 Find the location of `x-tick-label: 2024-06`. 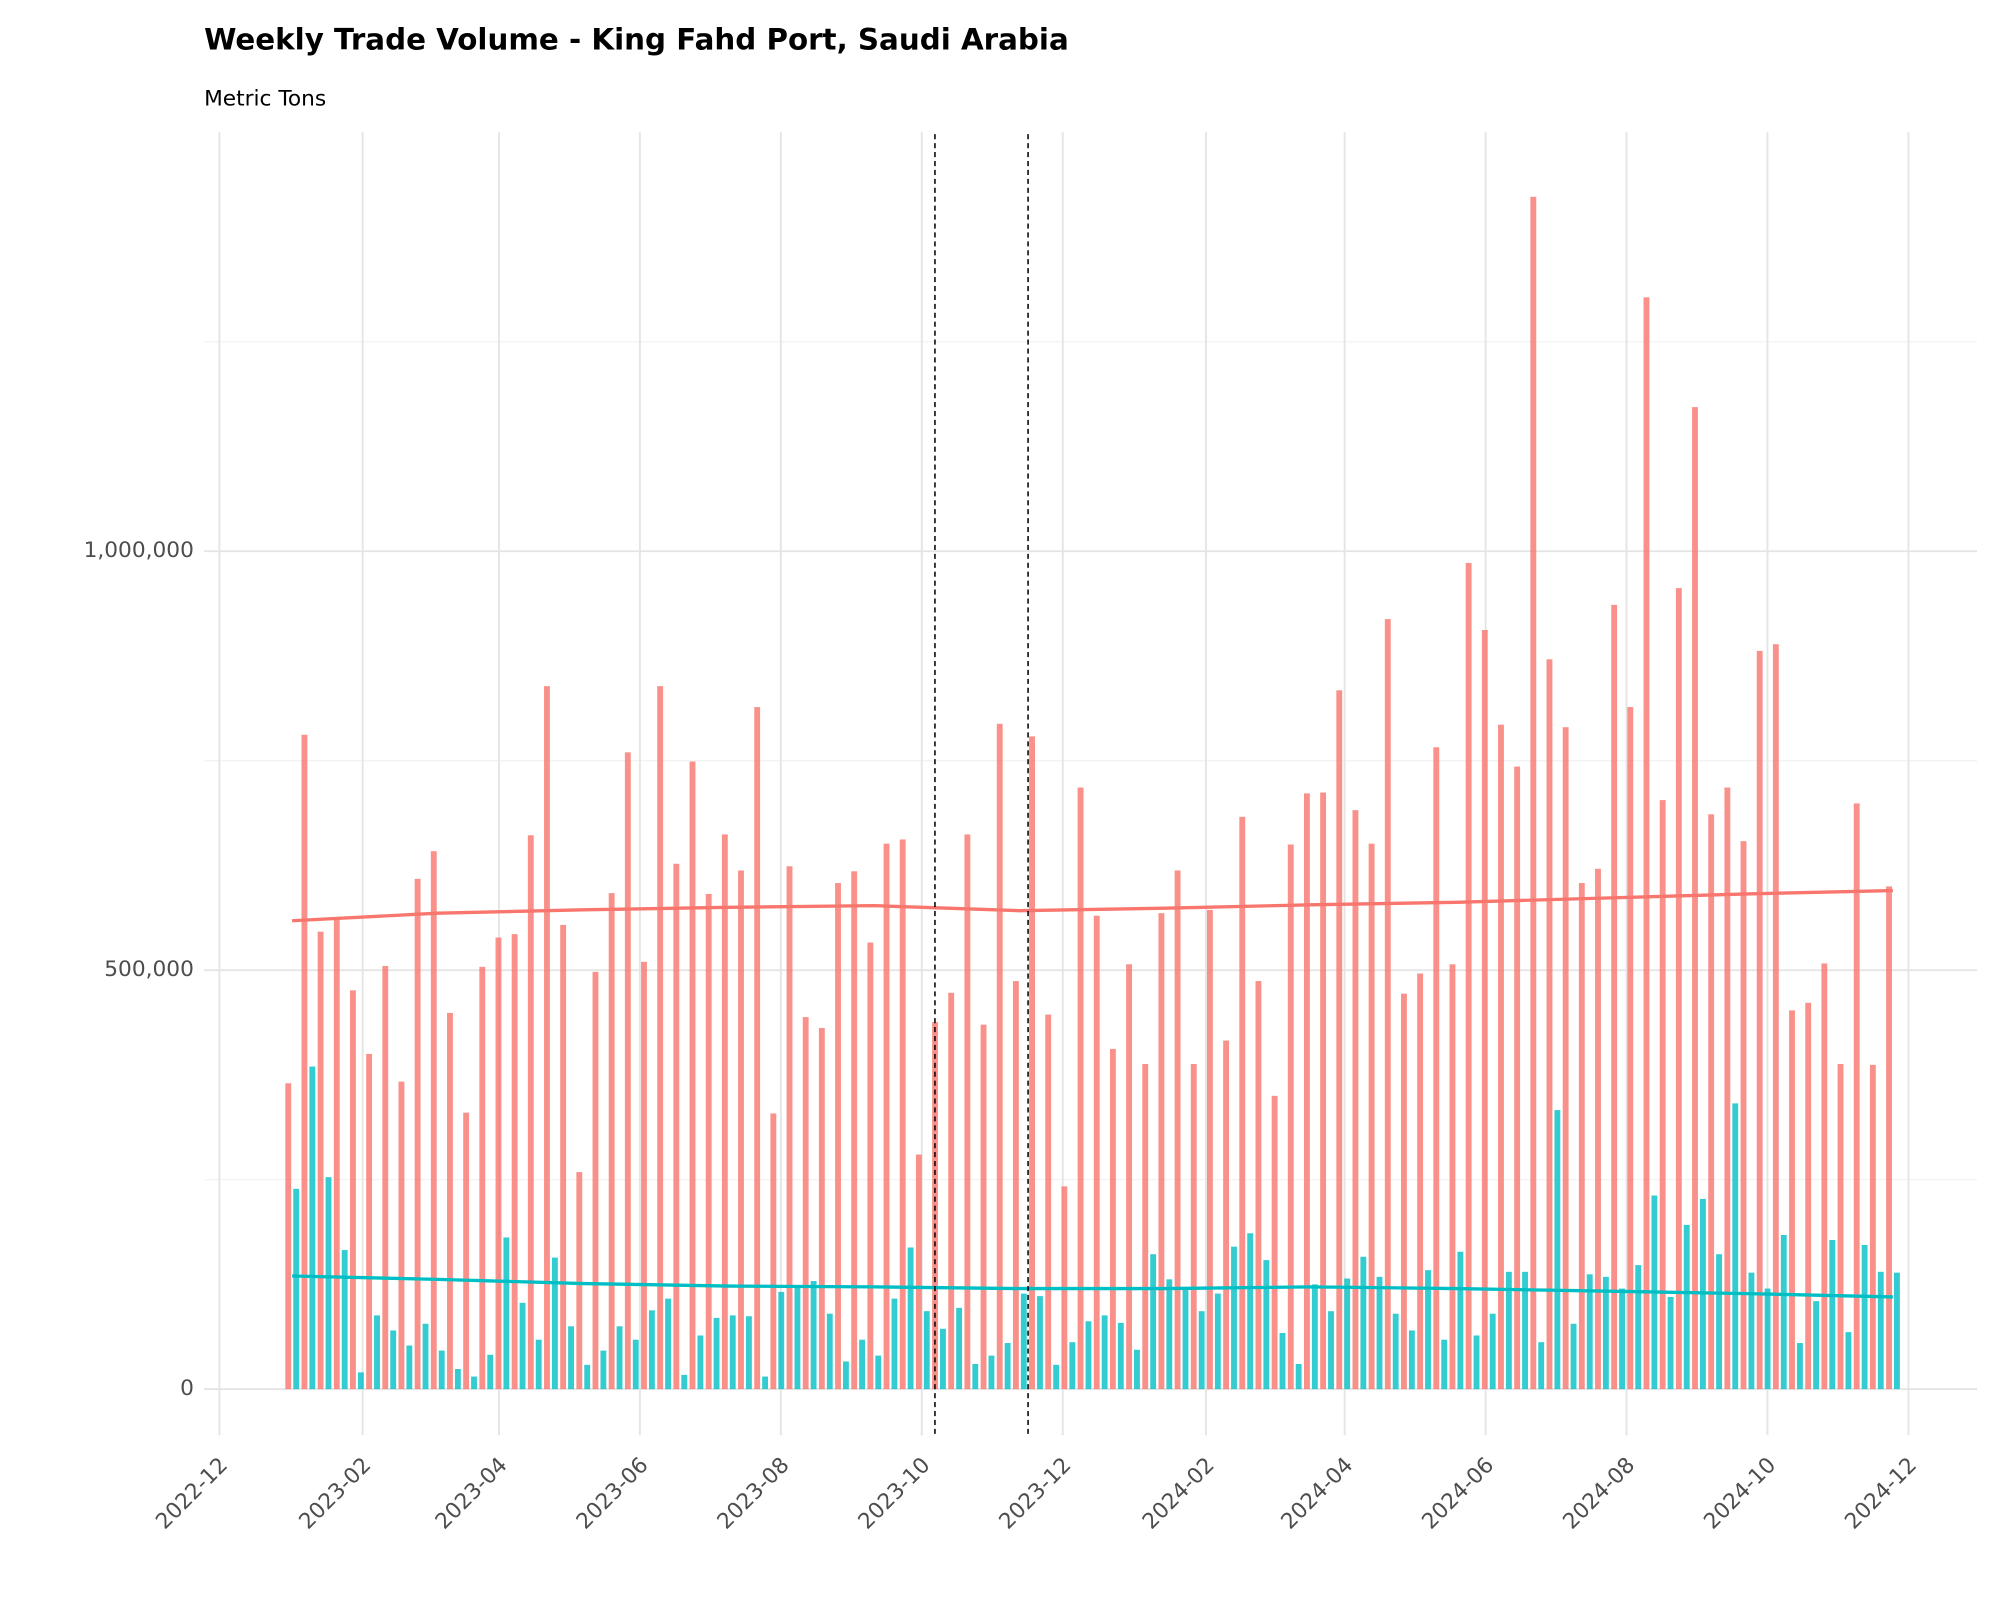

x-tick-label: 2024-06 is located at coordinates (1458, 1494).